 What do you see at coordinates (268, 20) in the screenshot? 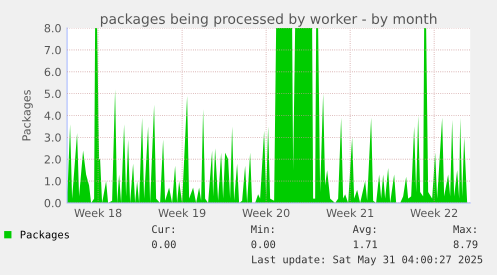
I see `chart-title: packages being processed by worker - by month` at bounding box center [268, 20].